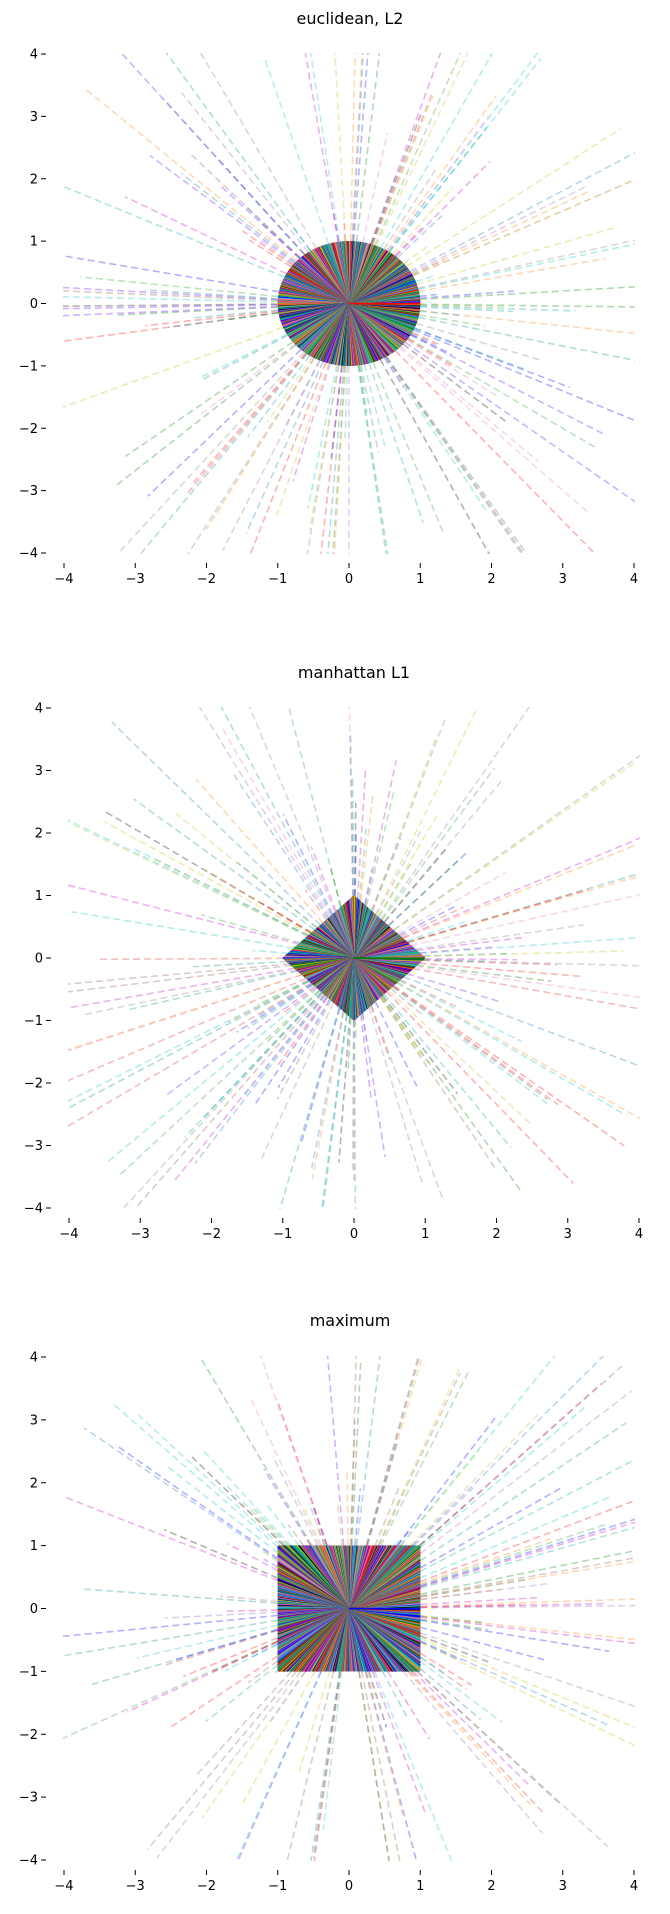 The height and width of the screenshot is (1914, 670). I want to click on x-tick-label: 1, so click(420, 579).